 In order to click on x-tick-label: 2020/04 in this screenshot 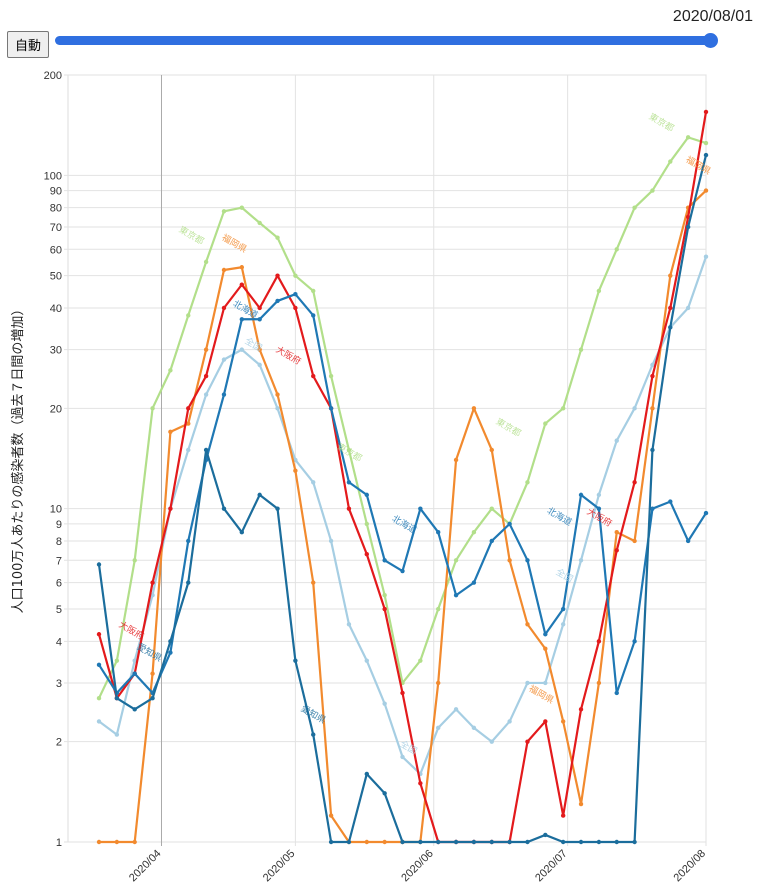, I will do `click(145, 866)`.